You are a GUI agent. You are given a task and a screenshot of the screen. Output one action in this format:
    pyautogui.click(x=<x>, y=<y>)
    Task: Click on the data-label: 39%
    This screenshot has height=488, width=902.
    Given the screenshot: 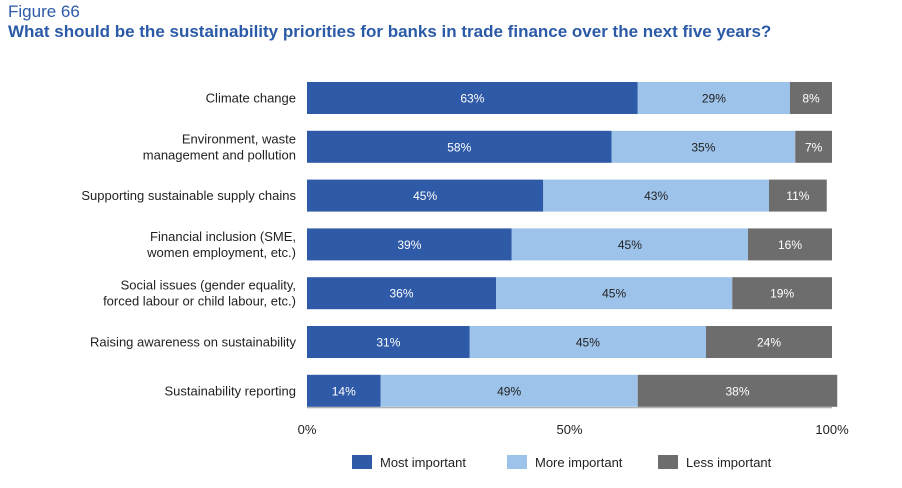 What is the action you would take?
    pyautogui.click(x=409, y=245)
    